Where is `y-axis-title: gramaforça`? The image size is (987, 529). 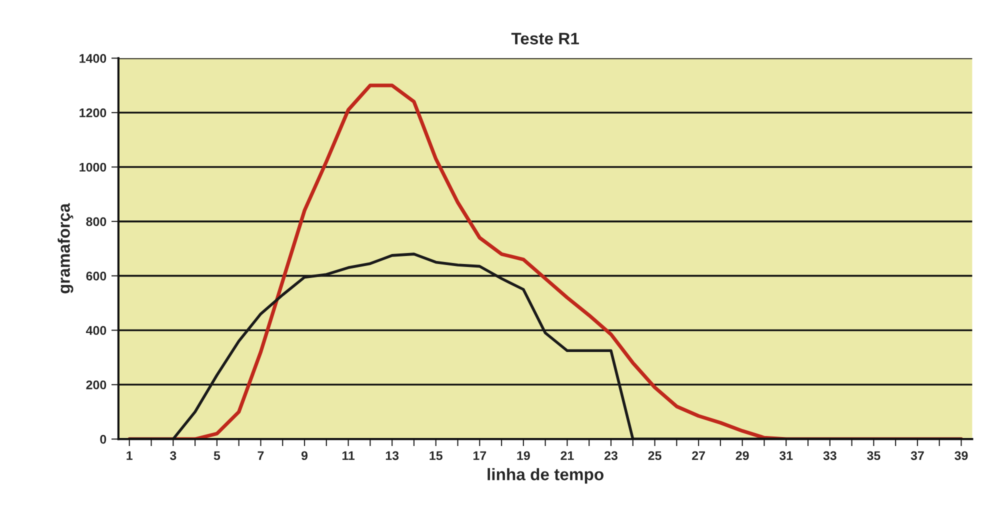
y-axis-title: gramaforça is located at coordinates (66, 248).